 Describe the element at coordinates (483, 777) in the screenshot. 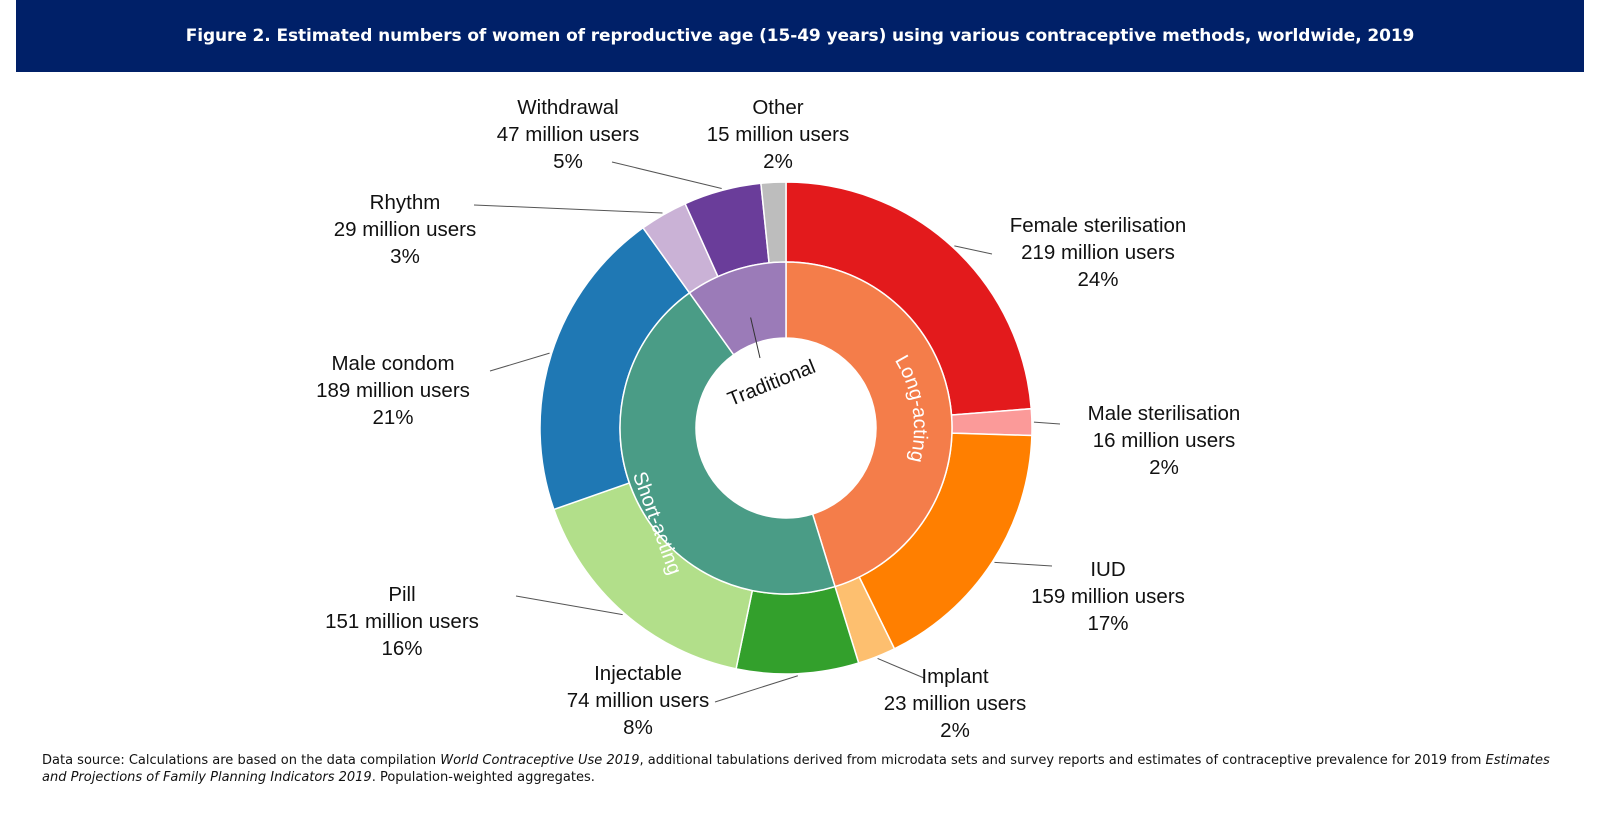

I see `source-suffix: . Population-weighted aggregates.` at that location.